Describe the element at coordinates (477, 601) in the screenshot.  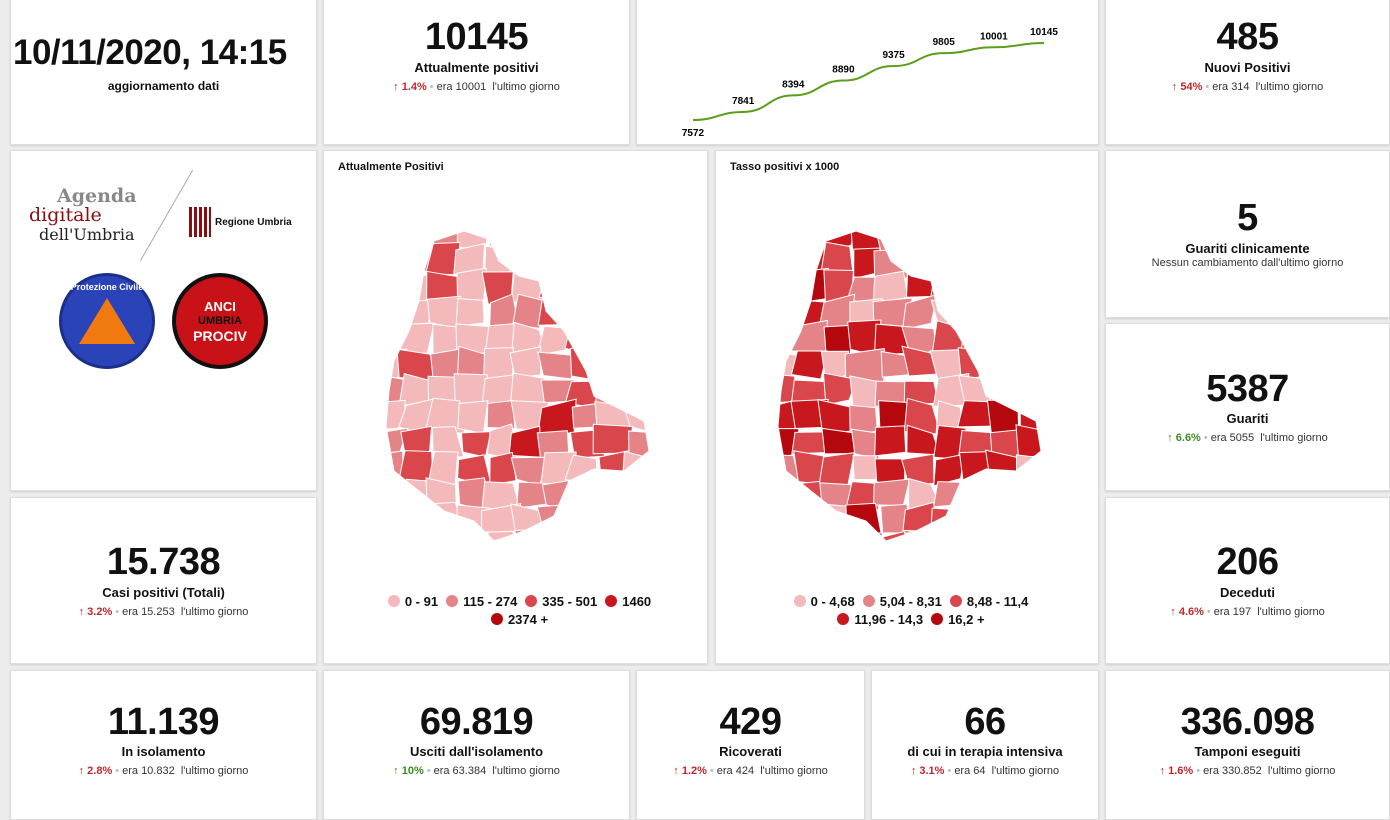
I see `legend-item: 115 - 274` at that location.